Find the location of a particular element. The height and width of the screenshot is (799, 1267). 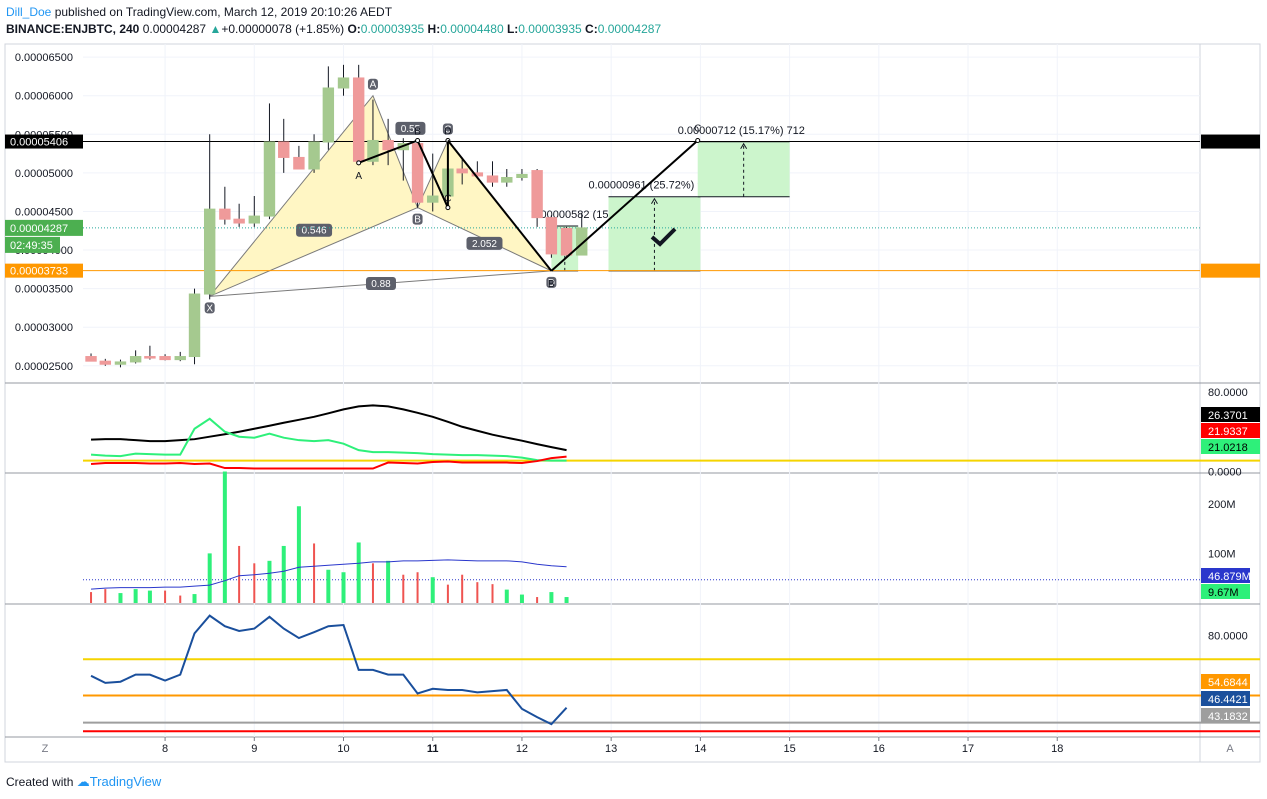

x-tick-label: 14 is located at coordinates (700, 749).